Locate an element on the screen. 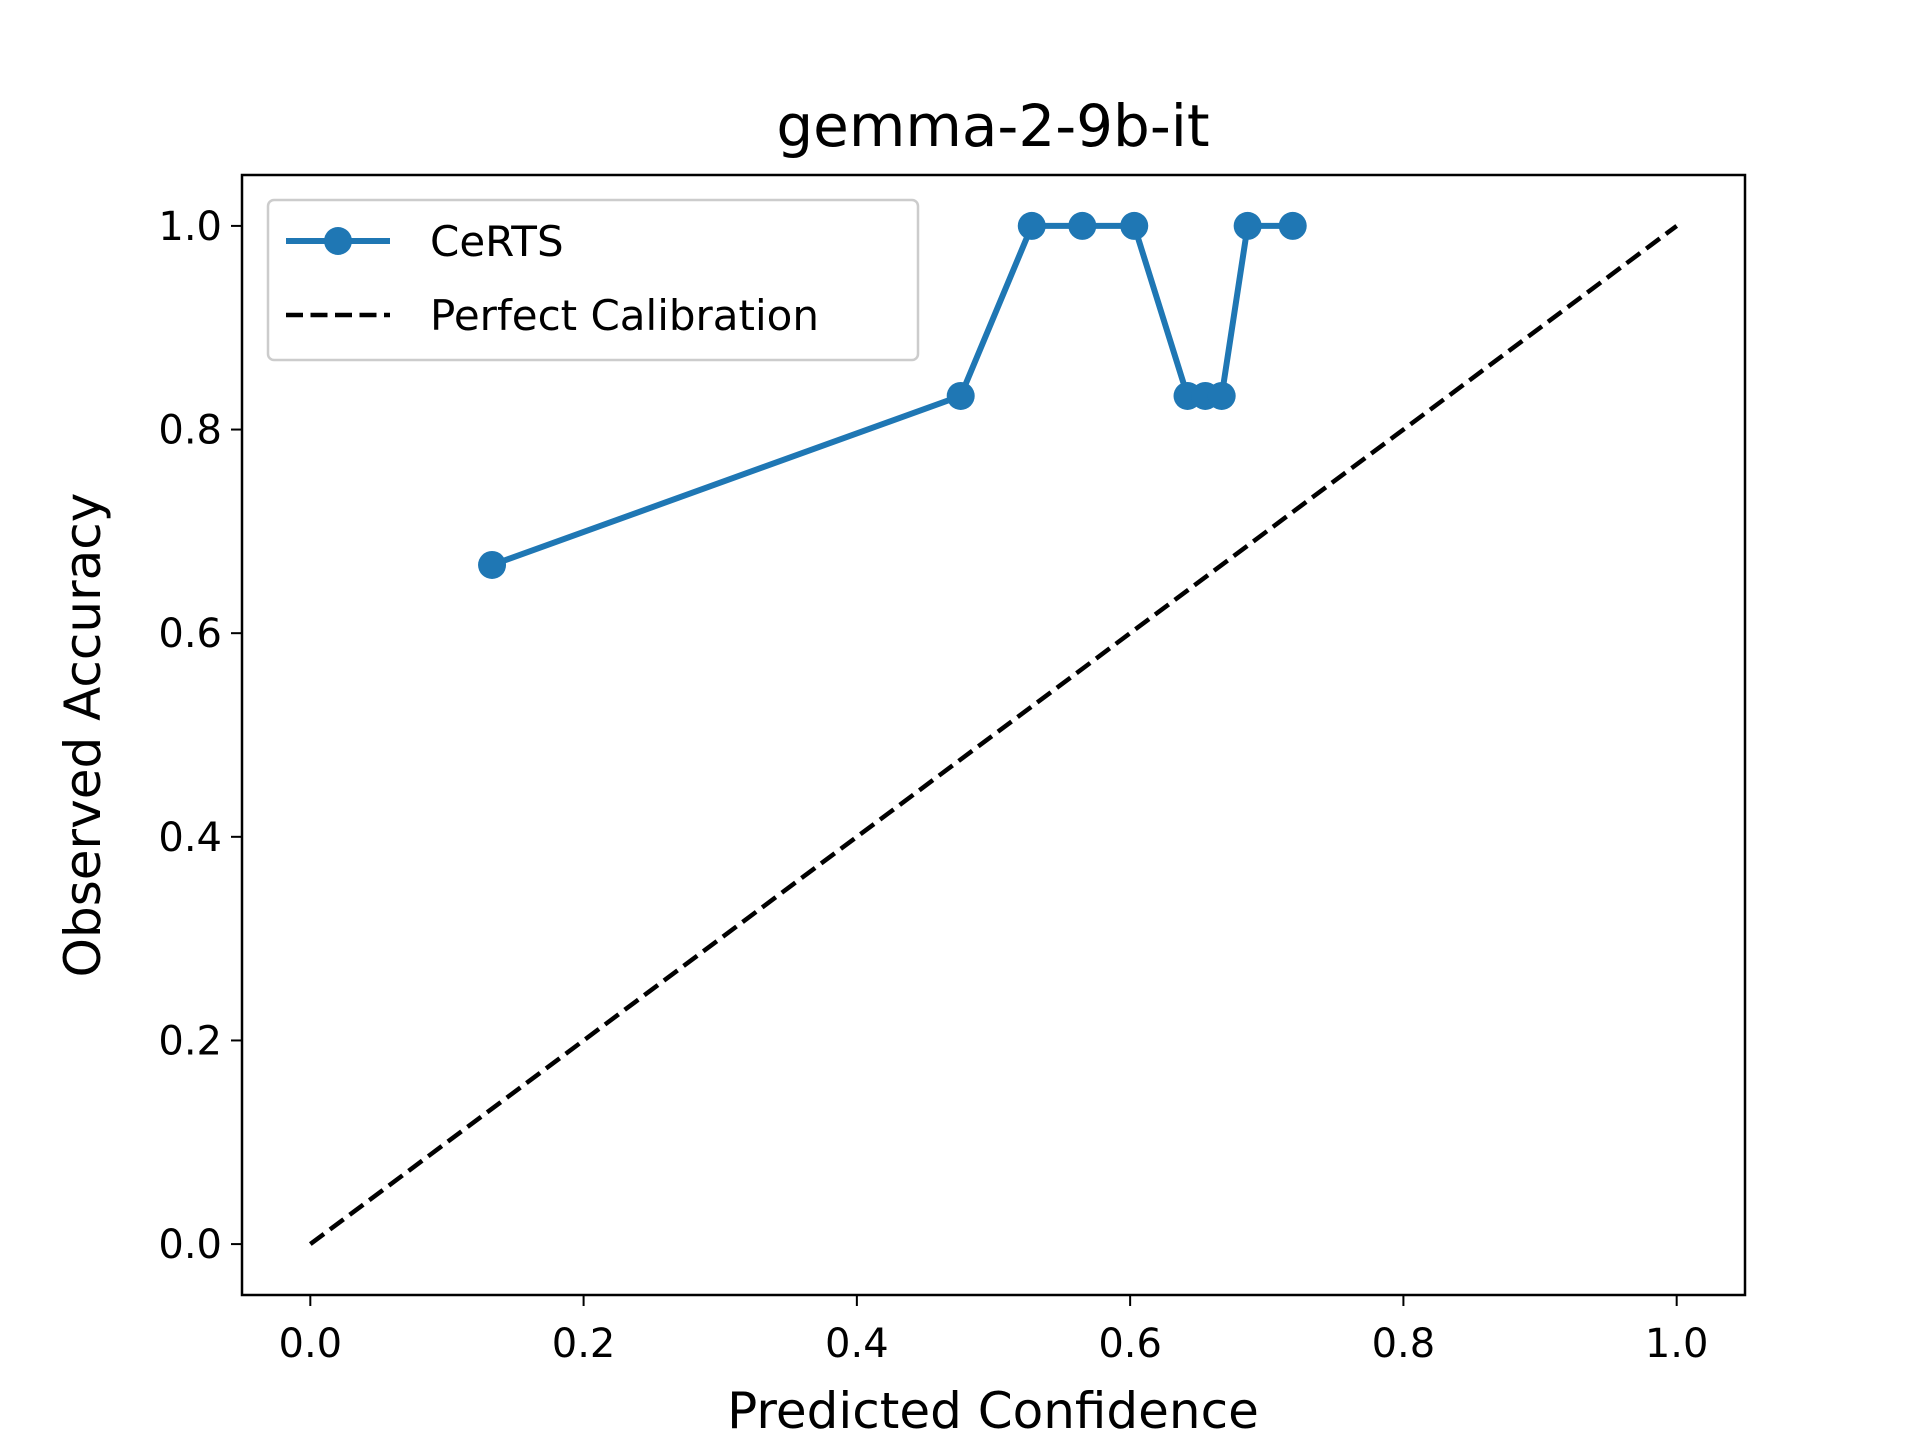 Image resolution: width=1920 pixels, height=1440 pixels. legend: CeRTS Perfect Calibration is located at coordinates (593, 280).